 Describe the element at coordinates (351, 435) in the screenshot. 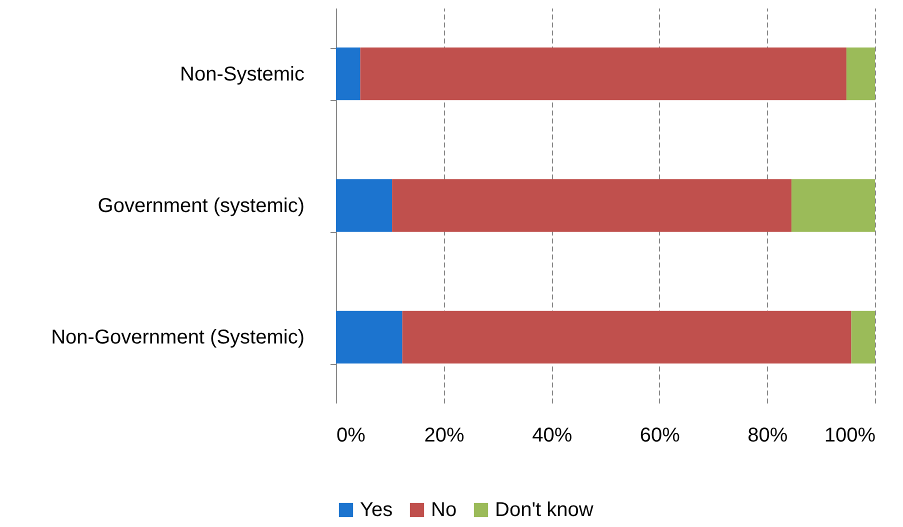

I see `x-tick-label: 0%` at that location.